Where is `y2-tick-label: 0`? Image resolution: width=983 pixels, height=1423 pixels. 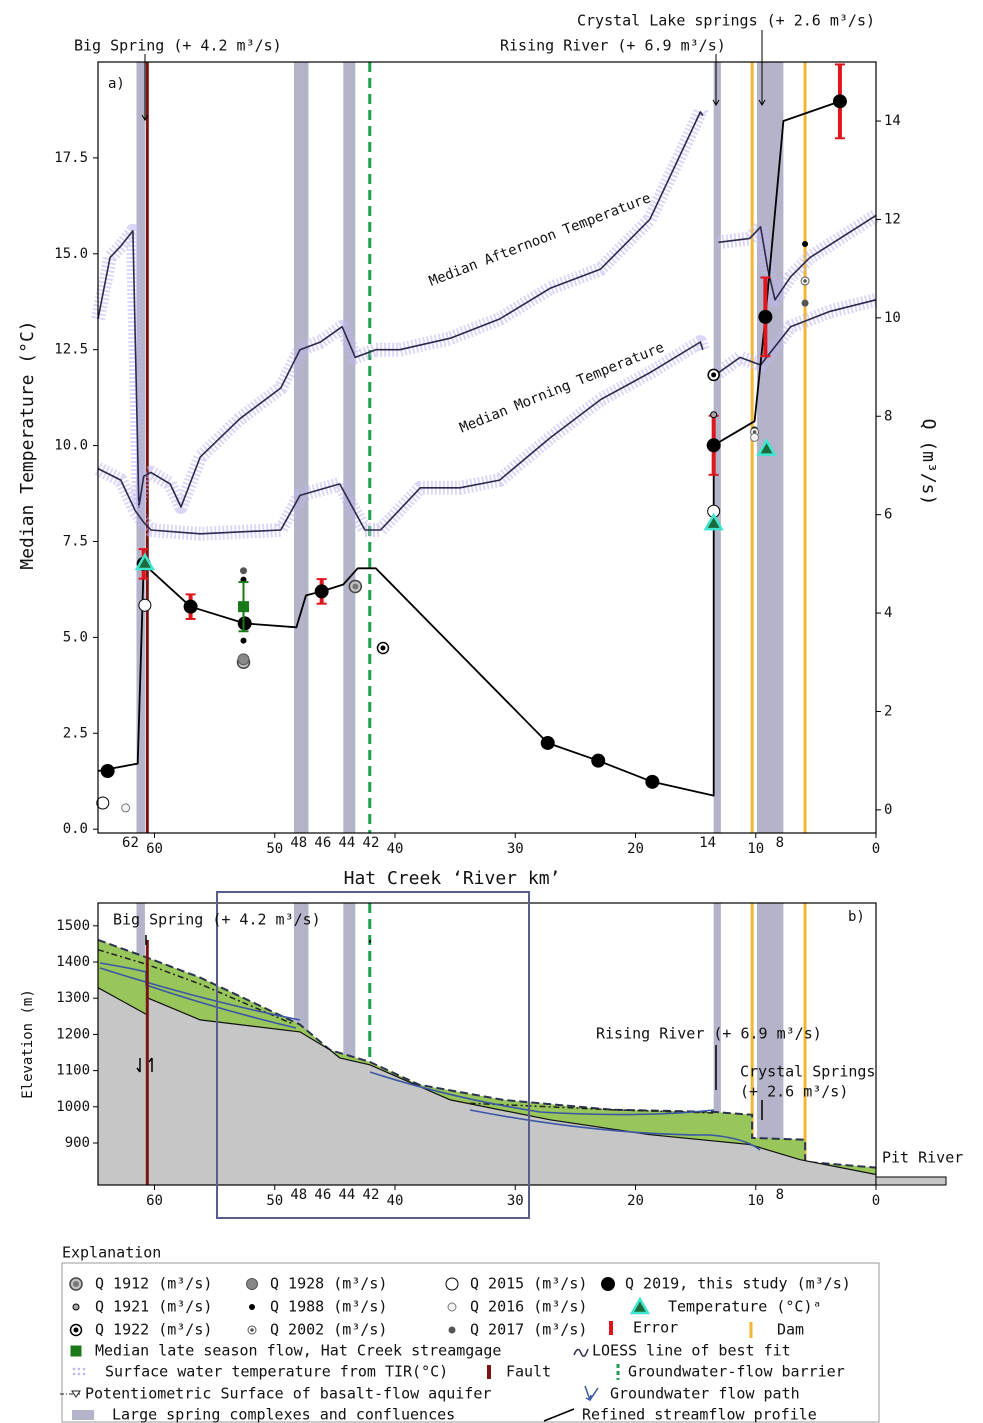
y2-tick-label: 0 is located at coordinates (888, 810).